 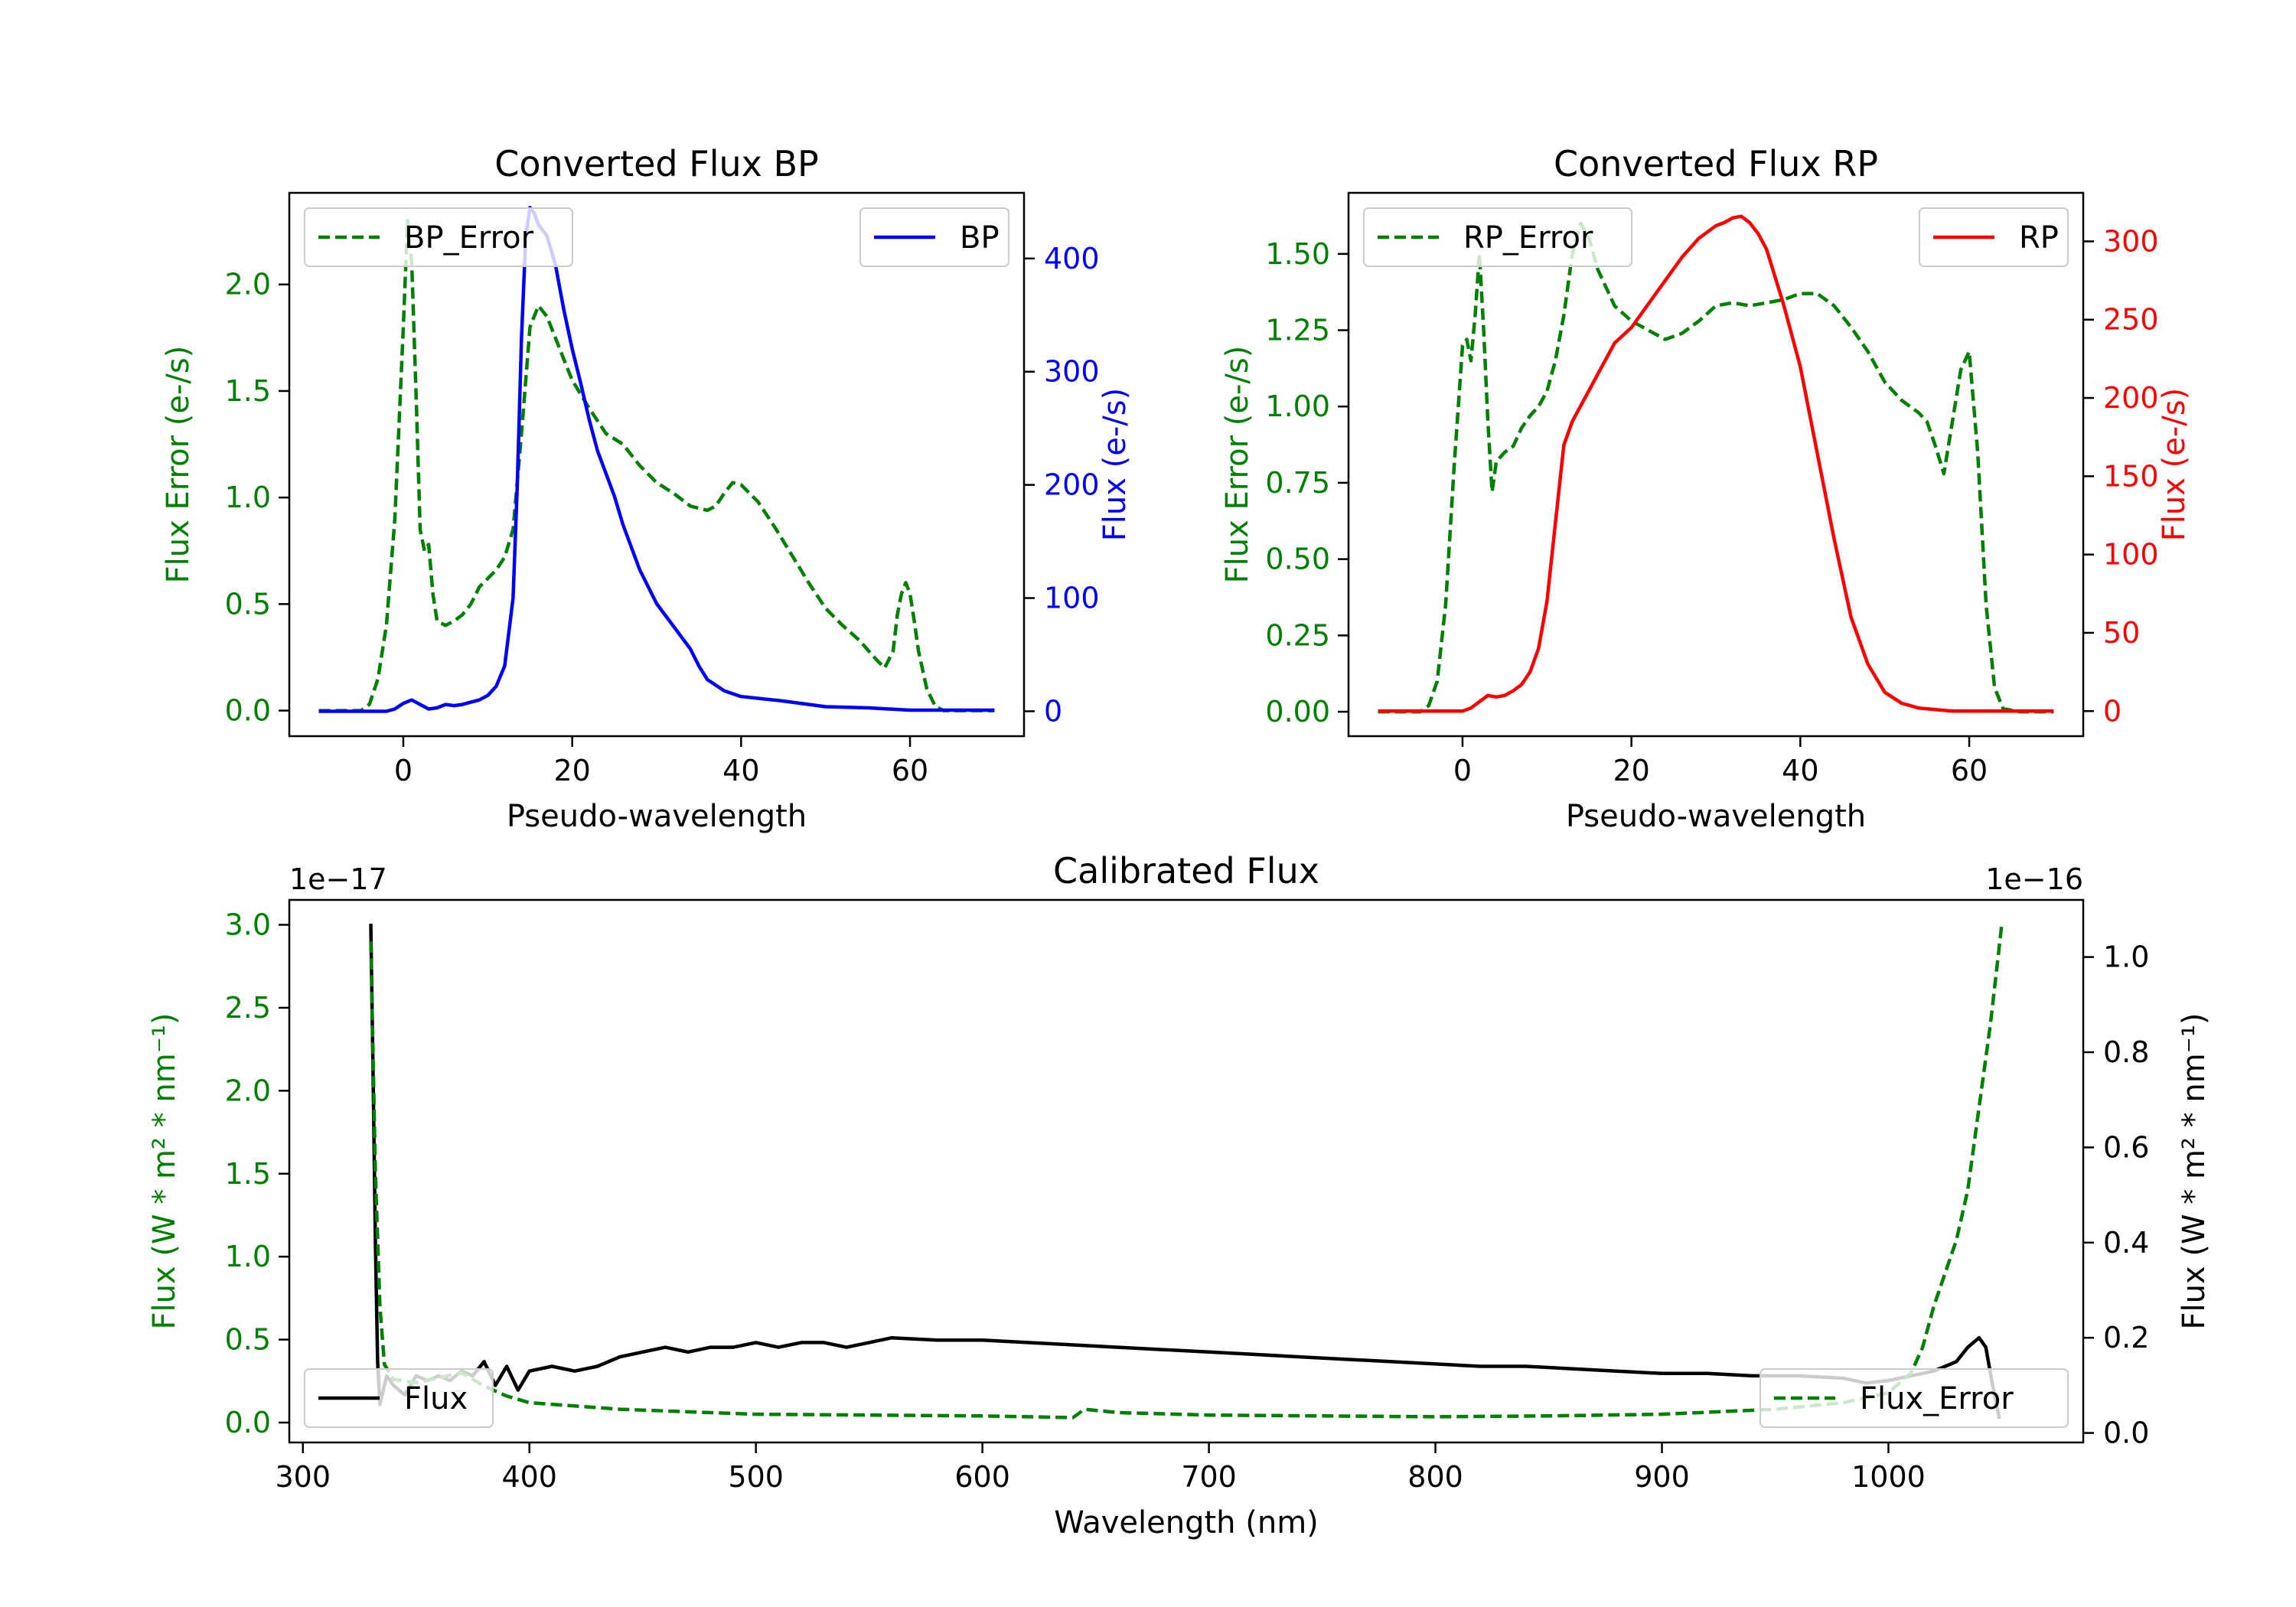 What do you see at coordinates (1631, 770) in the screenshot?
I see `rp-xtick-label: 20` at bounding box center [1631, 770].